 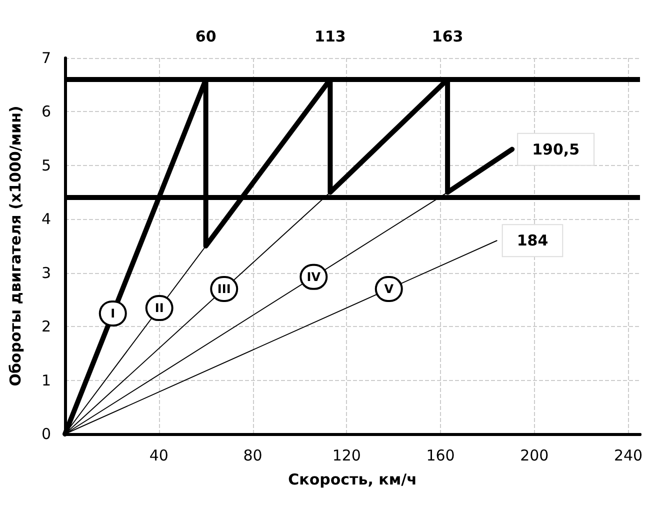 I want to click on y-tick-label: 7, so click(x=46, y=58).